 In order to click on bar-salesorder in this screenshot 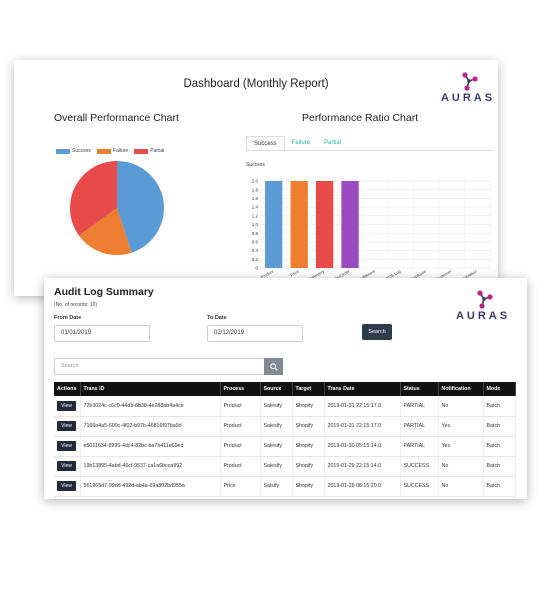, I will do `click(350, 224)`.